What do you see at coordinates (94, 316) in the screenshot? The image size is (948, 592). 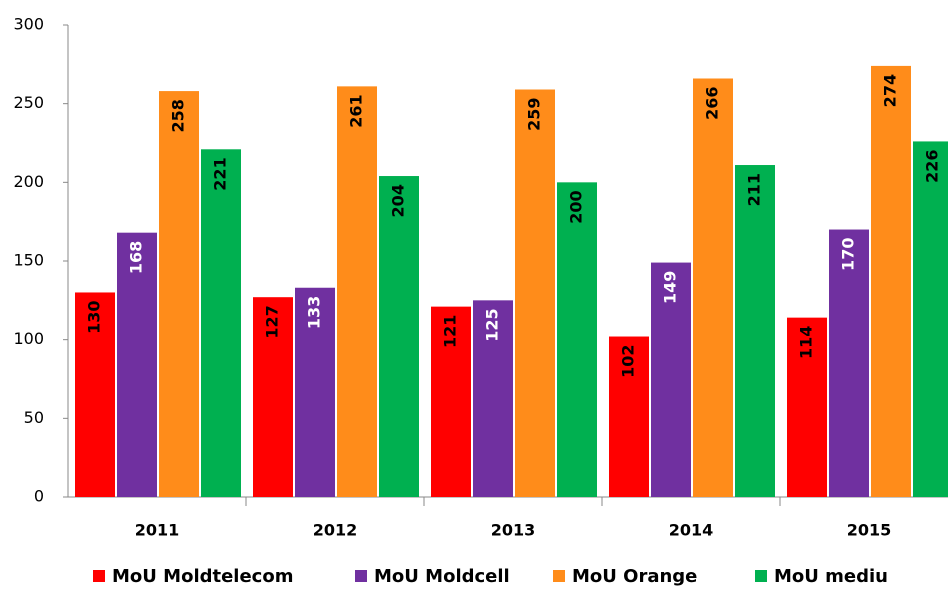 I see `value-label: 130` at bounding box center [94, 316].